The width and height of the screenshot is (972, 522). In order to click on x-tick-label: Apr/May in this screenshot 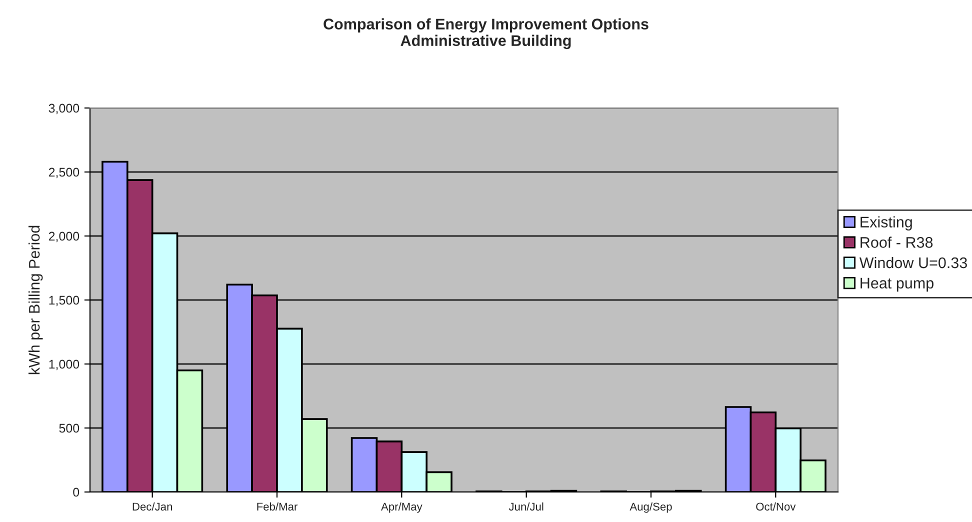, I will do `click(401, 507)`.